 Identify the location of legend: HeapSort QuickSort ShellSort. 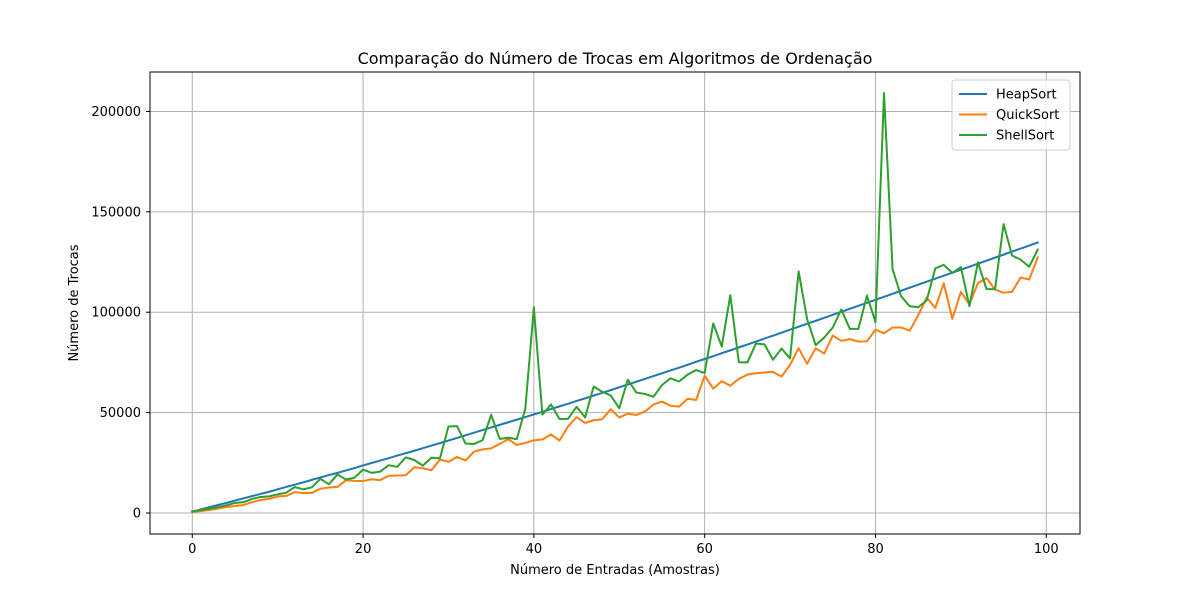
(1011, 115).